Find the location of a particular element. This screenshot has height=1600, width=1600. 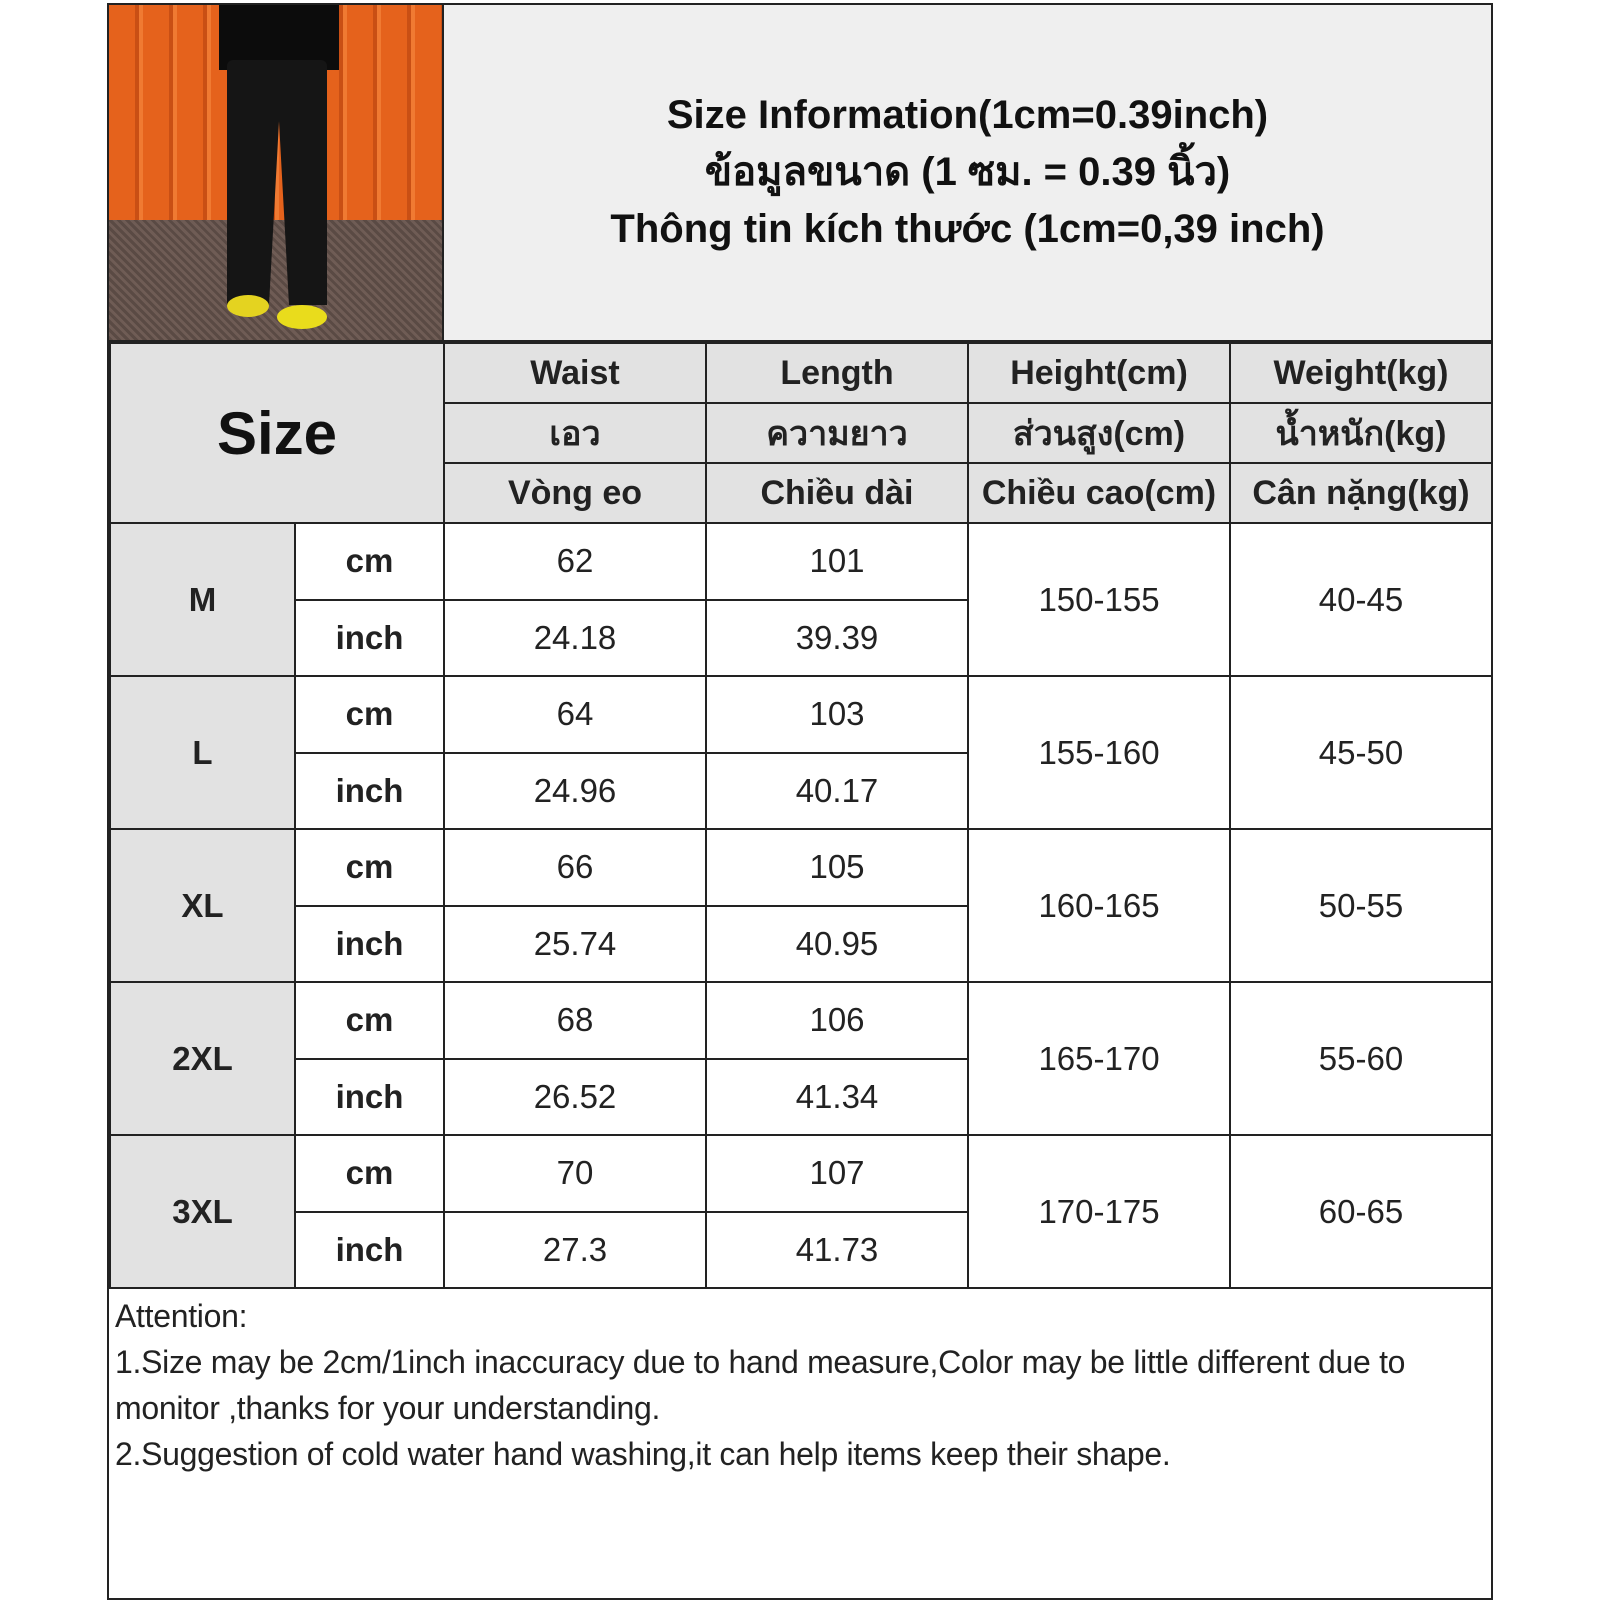

height-range: 170-175 is located at coordinates (1099, 1211).